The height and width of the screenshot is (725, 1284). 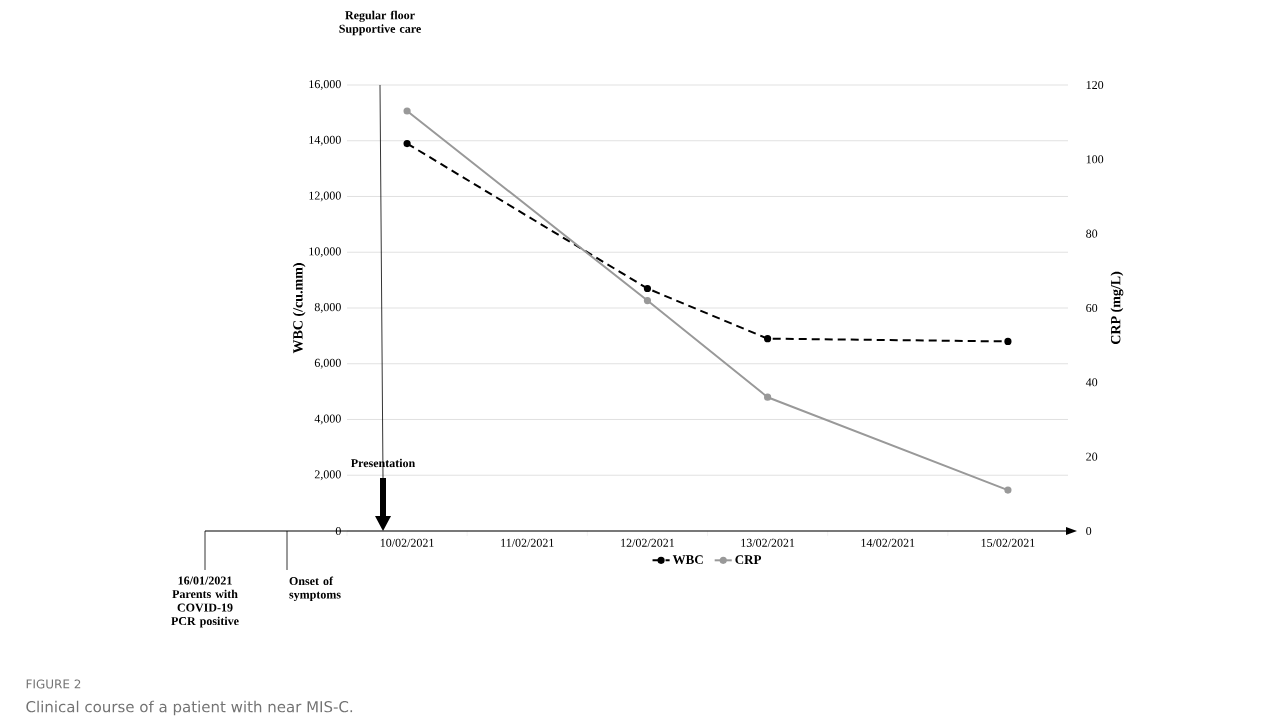 I want to click on y-tick-label: 14,000, so click(x=325, y=140).